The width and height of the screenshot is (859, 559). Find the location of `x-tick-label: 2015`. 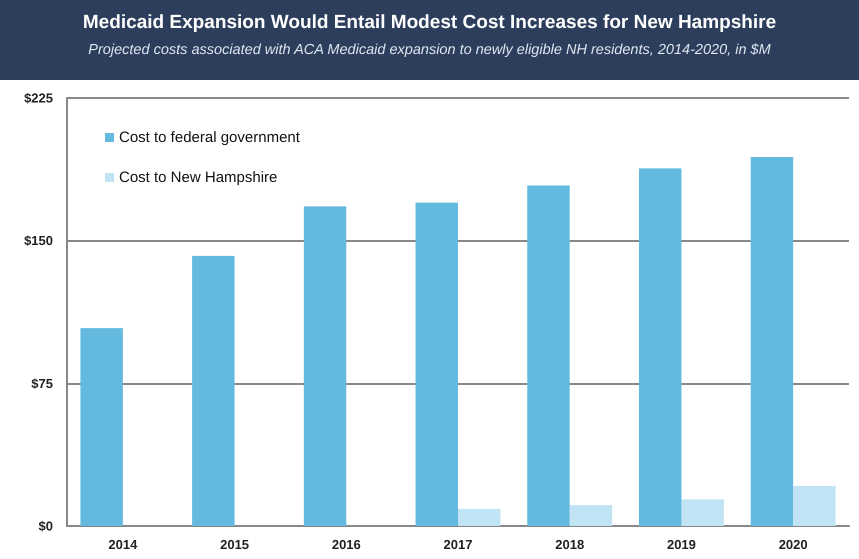

x-tick-label: 2015 is located at coordinates (235, 544).